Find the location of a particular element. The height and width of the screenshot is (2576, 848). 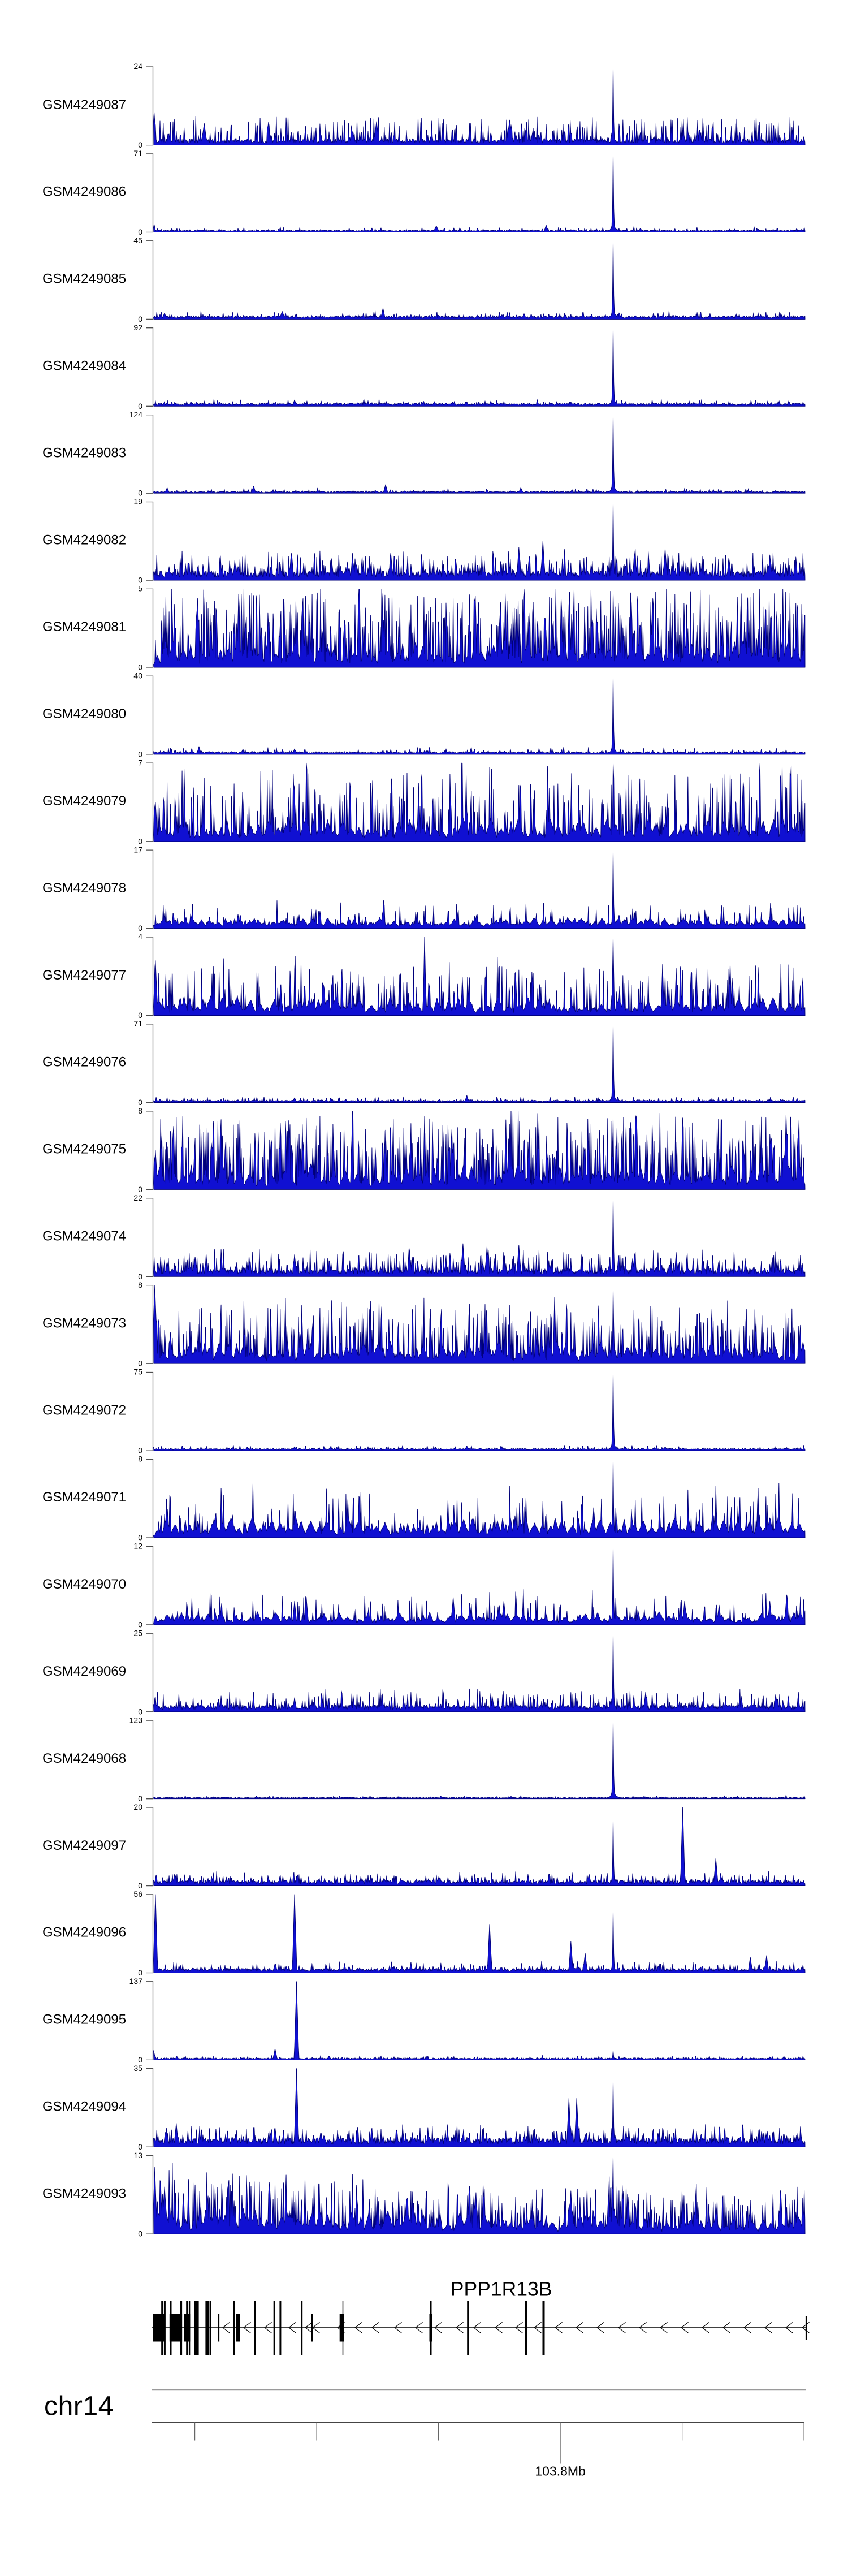

svg-text: 123 is located at coordinates (136, 1720).